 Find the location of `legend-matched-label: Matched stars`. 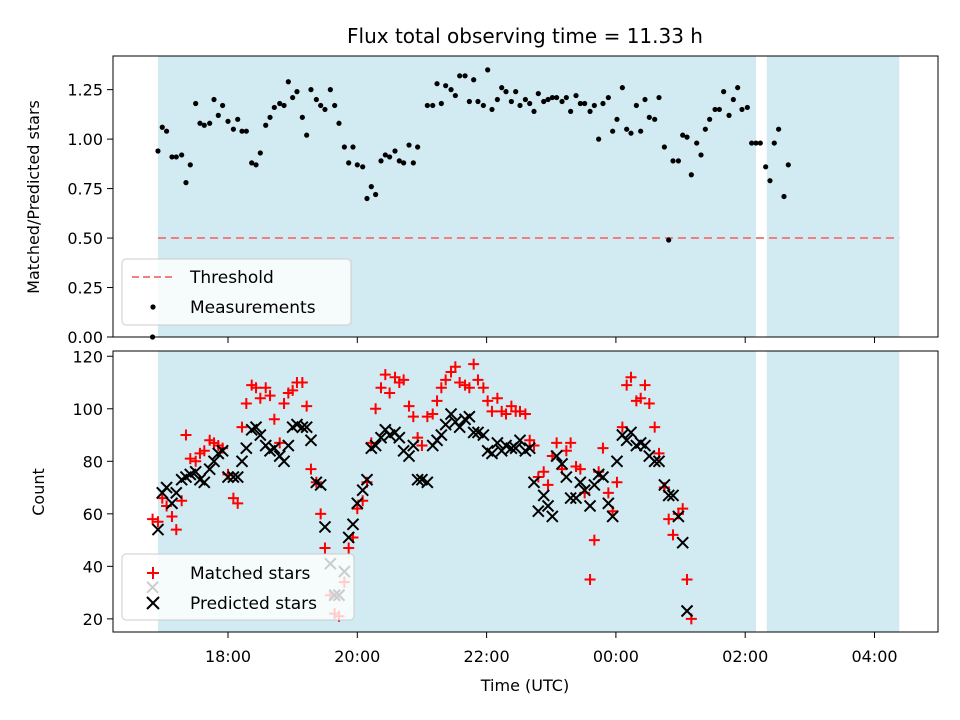

legend-matched-label: Matched stars is located at coordinates (250, 574).